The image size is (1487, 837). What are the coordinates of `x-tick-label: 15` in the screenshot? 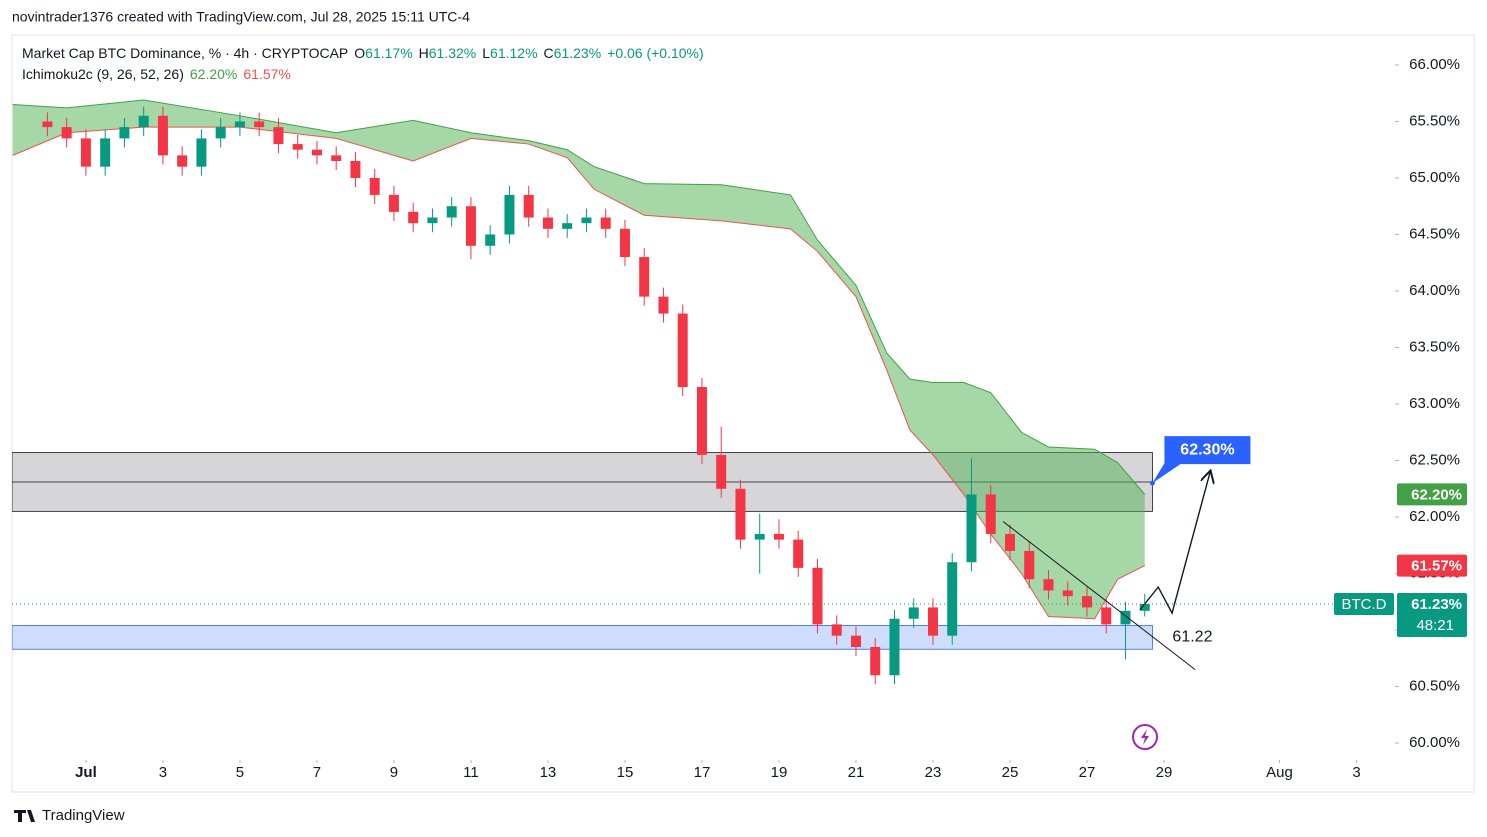 It's located at (625, 772).